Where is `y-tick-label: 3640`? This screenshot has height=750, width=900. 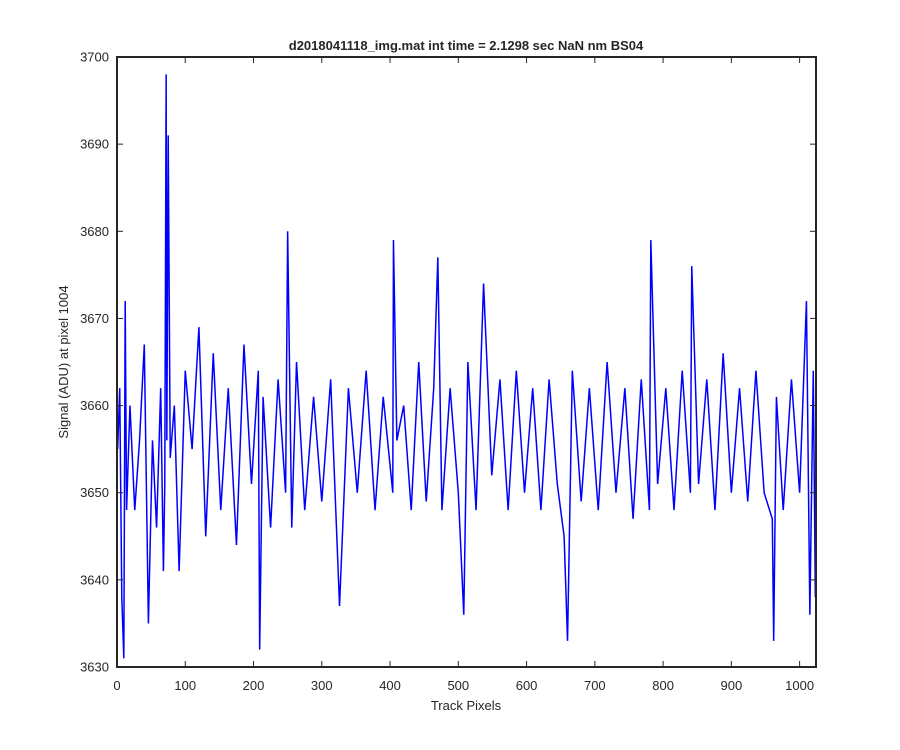 y-tick-label: 3640 is located at coordinates (94, 579).